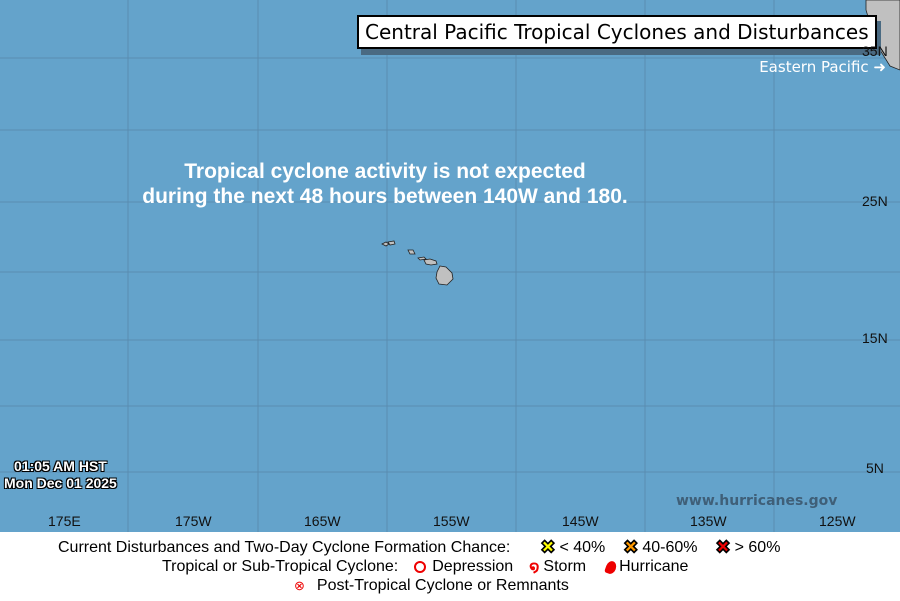 This screenshot has height=601, width=900. I want to click on lon-label: 145W, so click(580, 521).